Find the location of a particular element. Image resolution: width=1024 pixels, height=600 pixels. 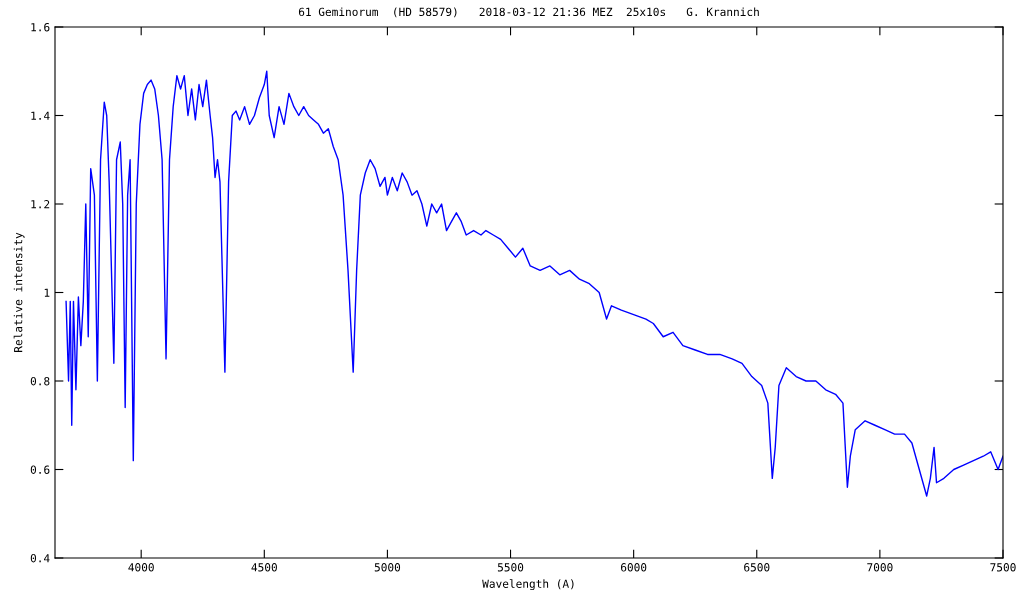

y-tick-label: 1.2 is located at coordinates (40, 204).